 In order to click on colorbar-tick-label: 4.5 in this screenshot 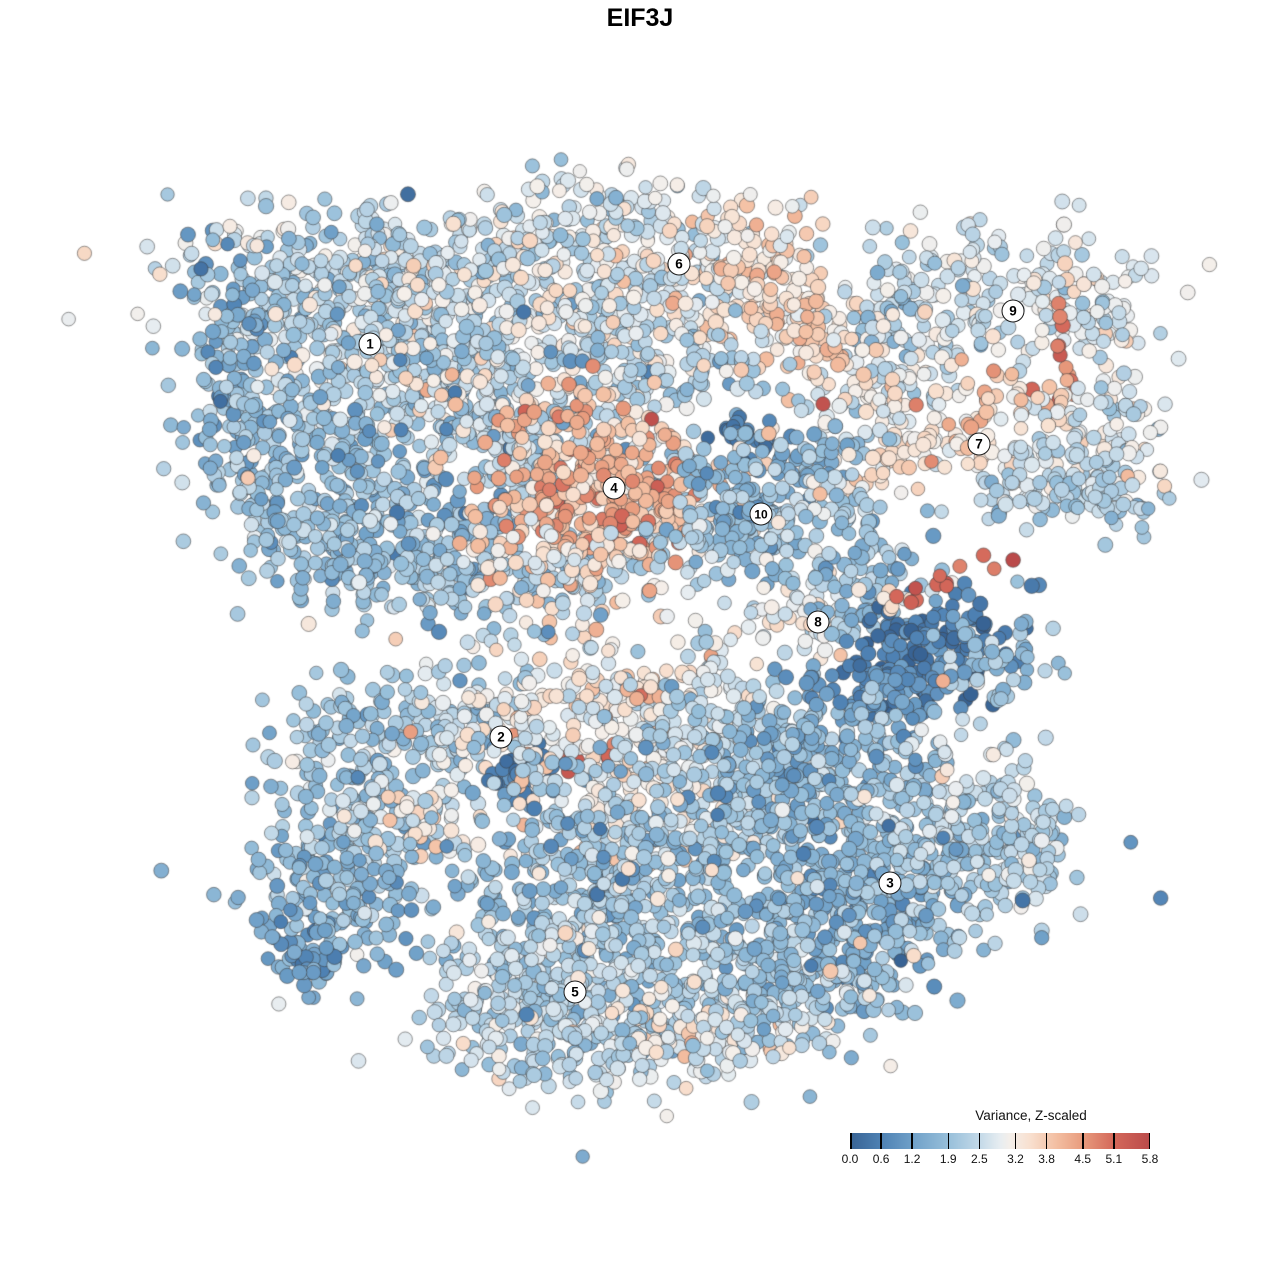, I will do `click(1083, 1159)`.